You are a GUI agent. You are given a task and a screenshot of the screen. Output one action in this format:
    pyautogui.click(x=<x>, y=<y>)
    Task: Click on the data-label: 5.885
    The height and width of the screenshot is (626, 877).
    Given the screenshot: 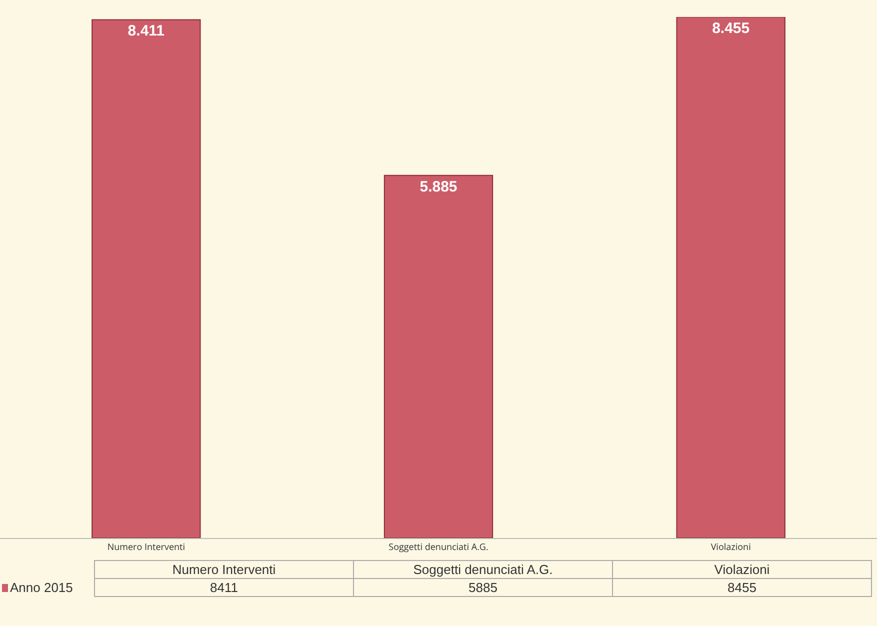 What is the action you would take?
    pyautogui.click(x=439, y=187)
    